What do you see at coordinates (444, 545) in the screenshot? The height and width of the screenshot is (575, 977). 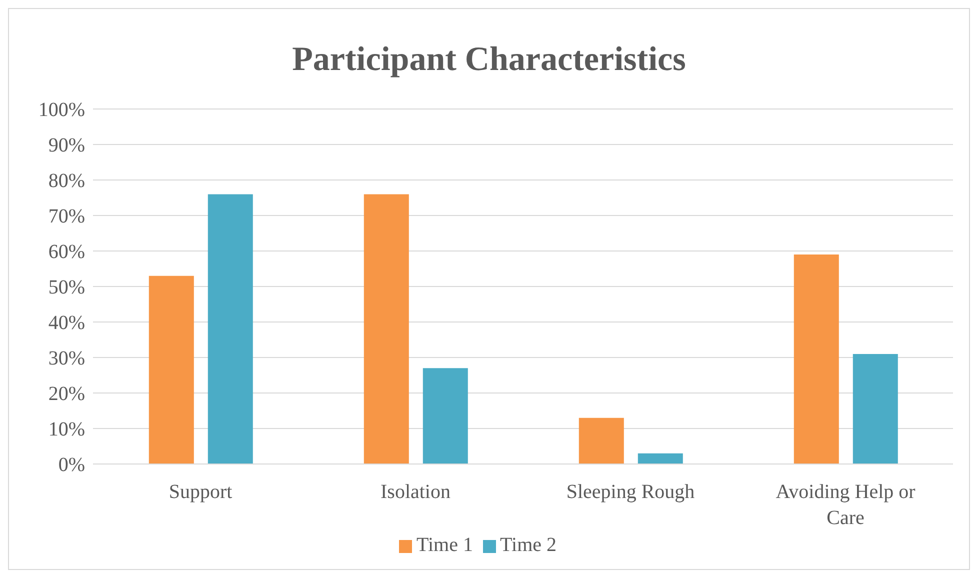 I see `legend-label: Time 1` at bounding box center [444, 545].